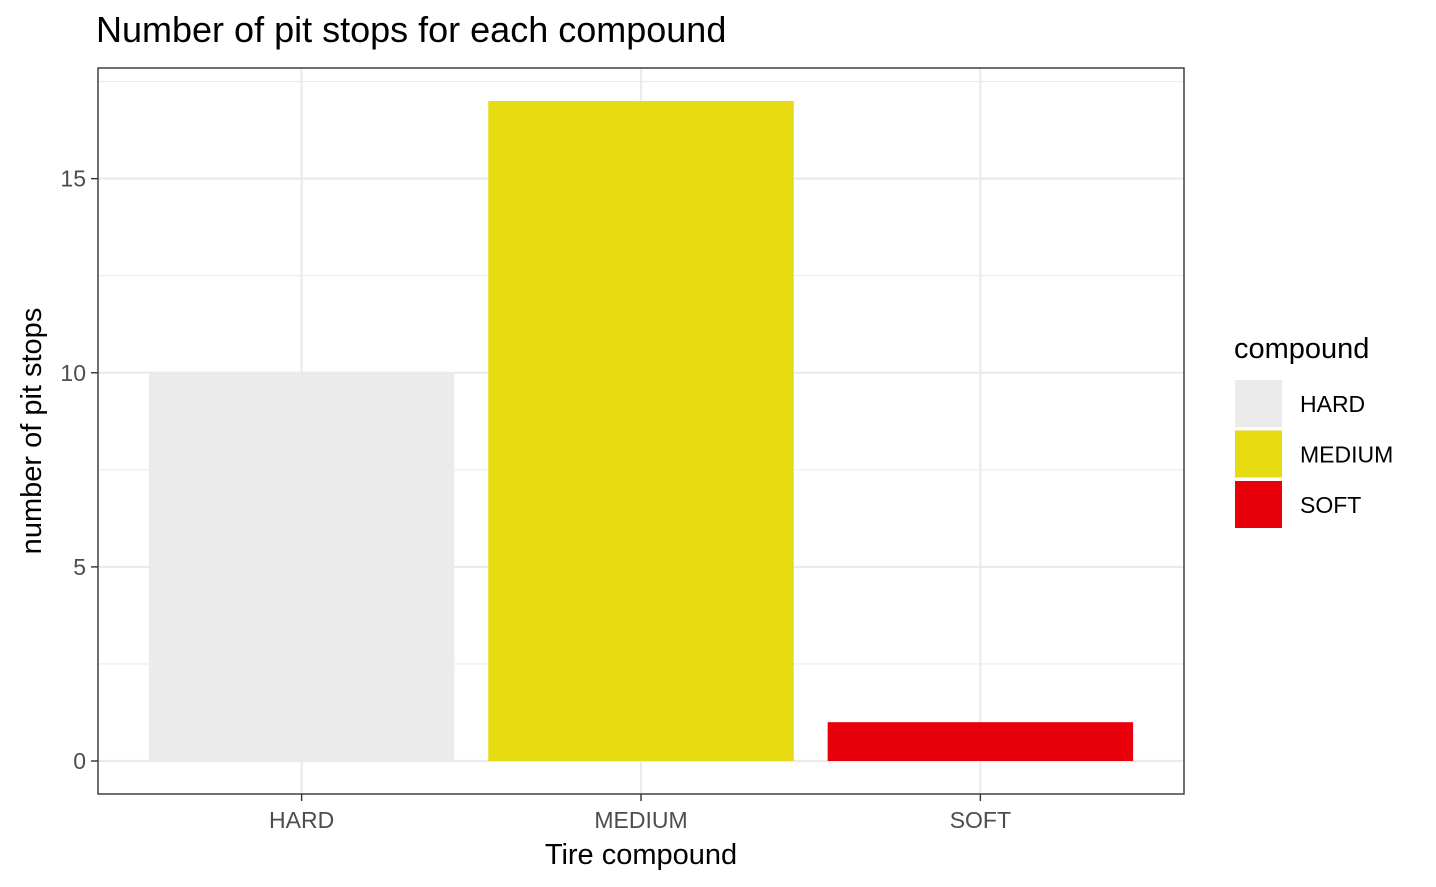 This screenshot has width=1436, height=887. What do you see at coordinates (79, 470) in the screenshot?
I see `y-axis: 0 5 10 15` at bounding box center [79, 470].